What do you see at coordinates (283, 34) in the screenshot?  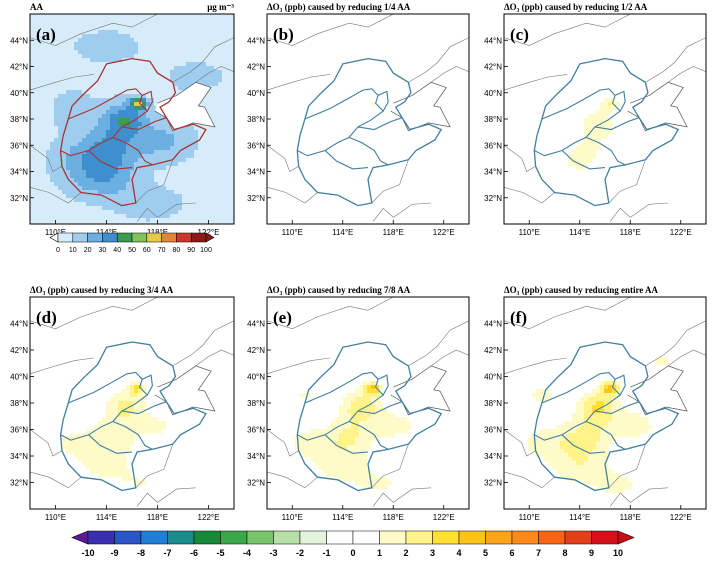 I see `panel-label: (b)` at bounding box center [283, 34].